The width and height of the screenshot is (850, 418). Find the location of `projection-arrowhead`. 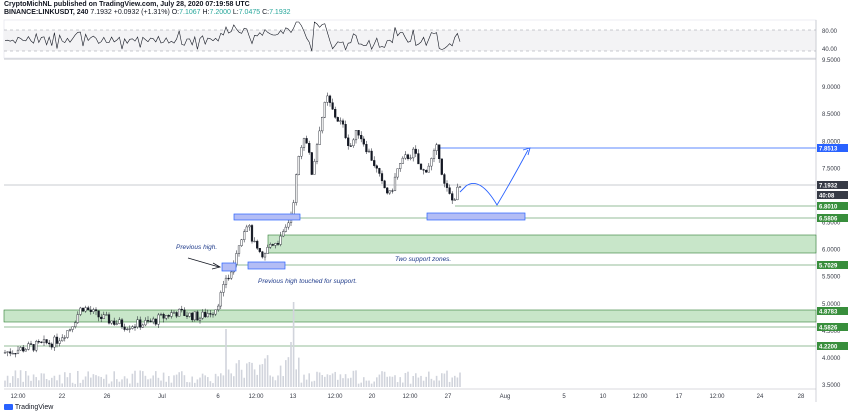

projection-arrowhead is located at coordinates (526, 151).